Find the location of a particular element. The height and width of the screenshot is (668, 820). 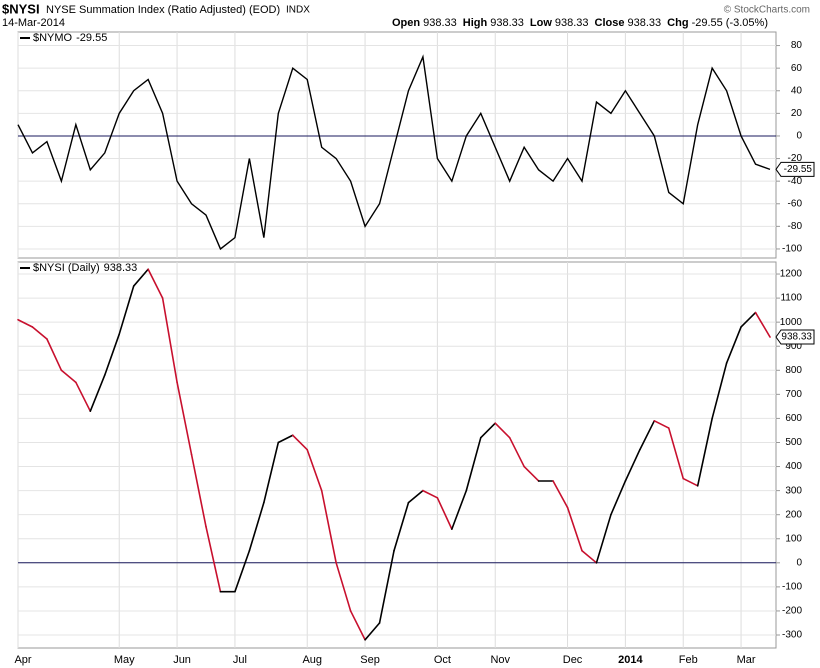

x-tick-label: Nov is located at coordinates (500, 660).